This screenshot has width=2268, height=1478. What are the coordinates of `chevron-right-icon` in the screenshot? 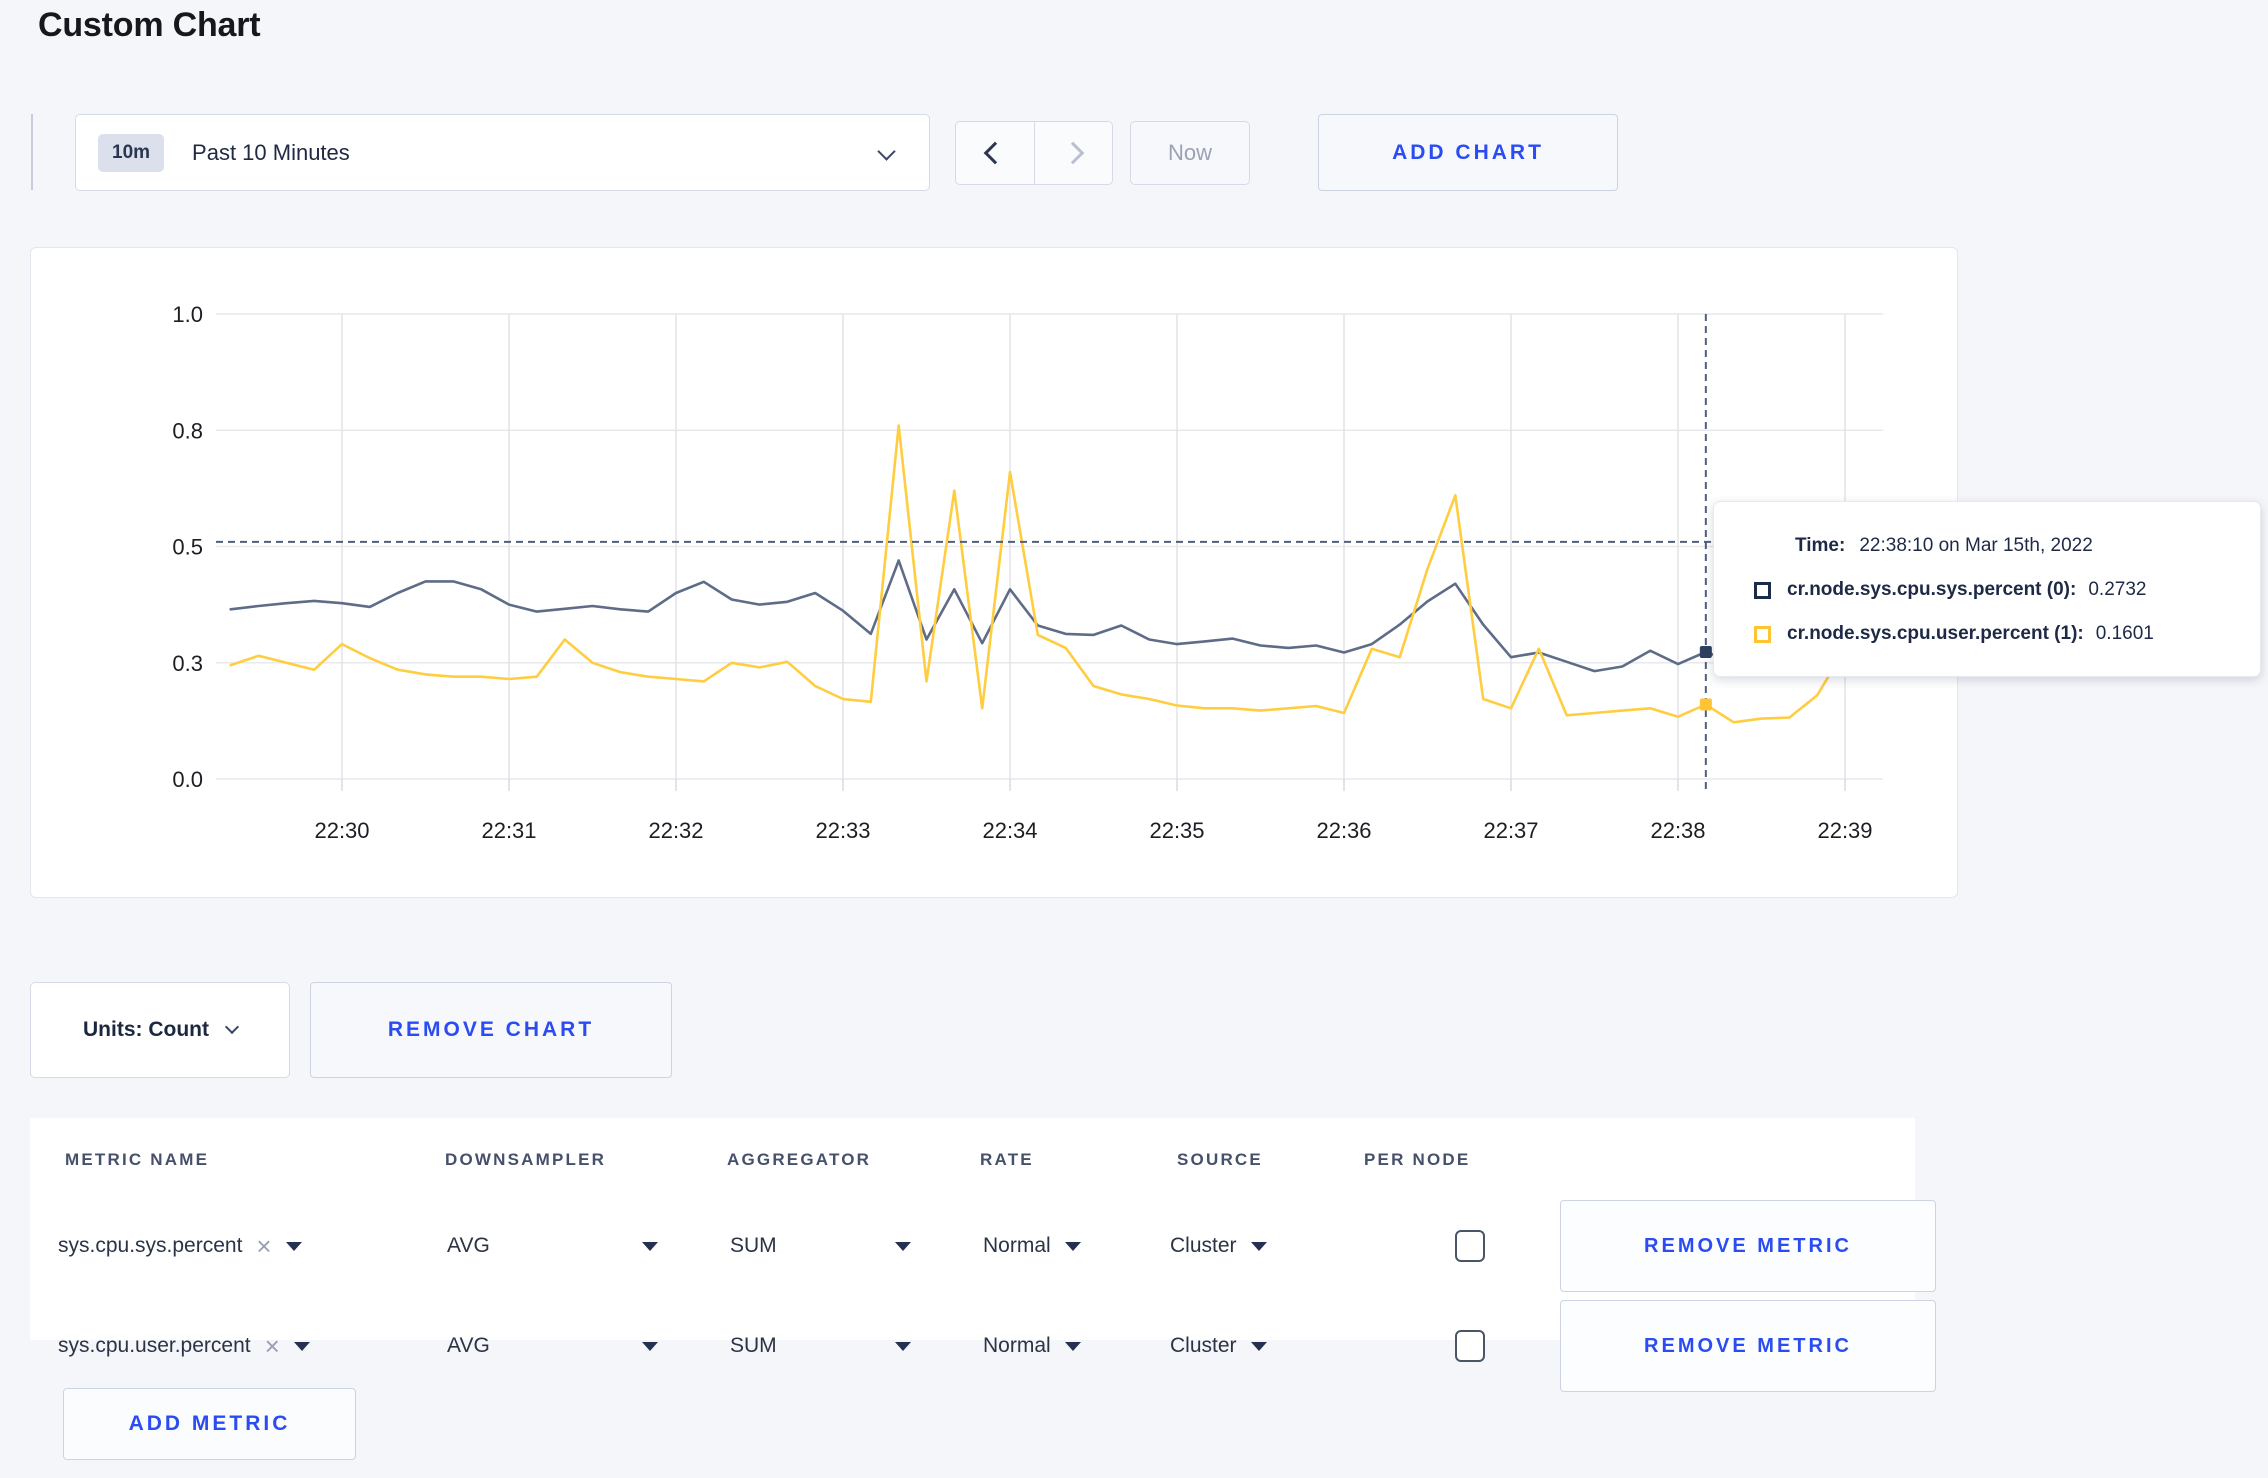 It's located at (1073, 153).